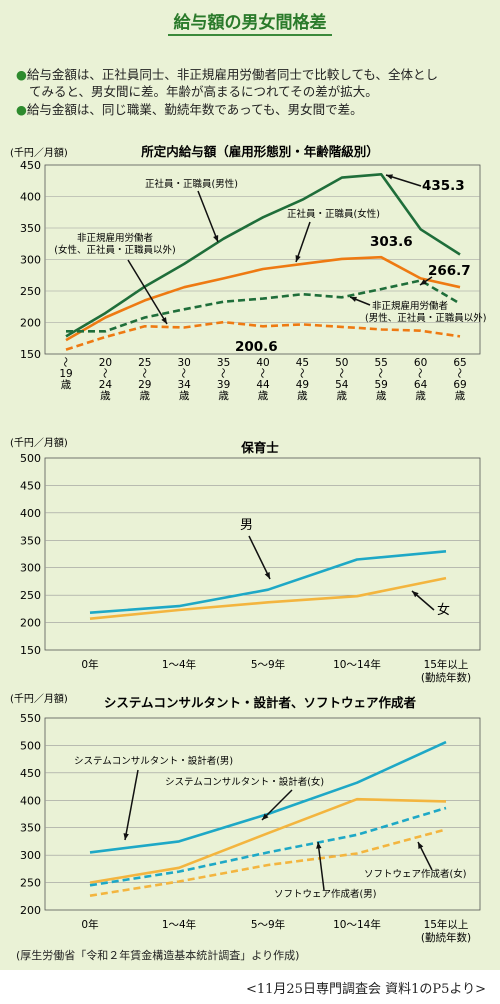 The height and width of the screenshot is (1004, 500). I want to click on page-title: 給与額の男女間格差, so click(250, 23).